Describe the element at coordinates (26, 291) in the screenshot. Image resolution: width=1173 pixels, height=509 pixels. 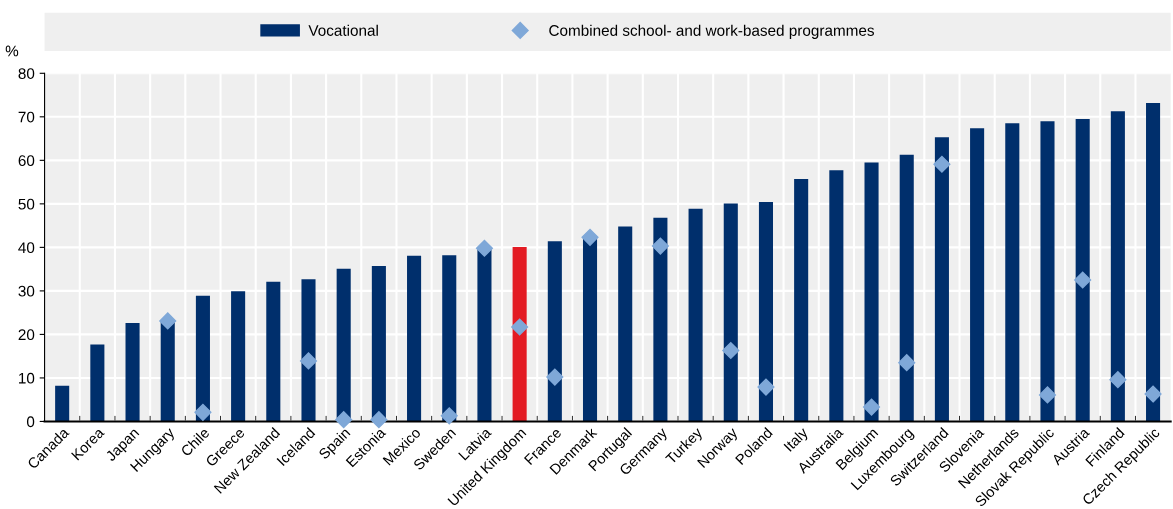
I see `y-tick-label: 30` at that location.